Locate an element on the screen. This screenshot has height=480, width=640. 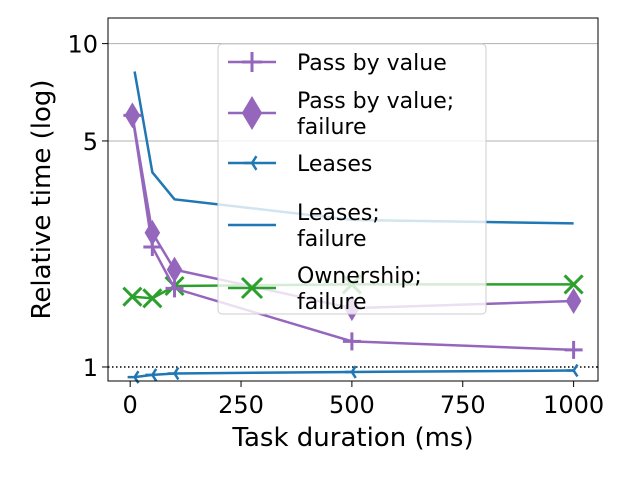
x-tick-label-3: 750 is located at coordinates (463, 405).